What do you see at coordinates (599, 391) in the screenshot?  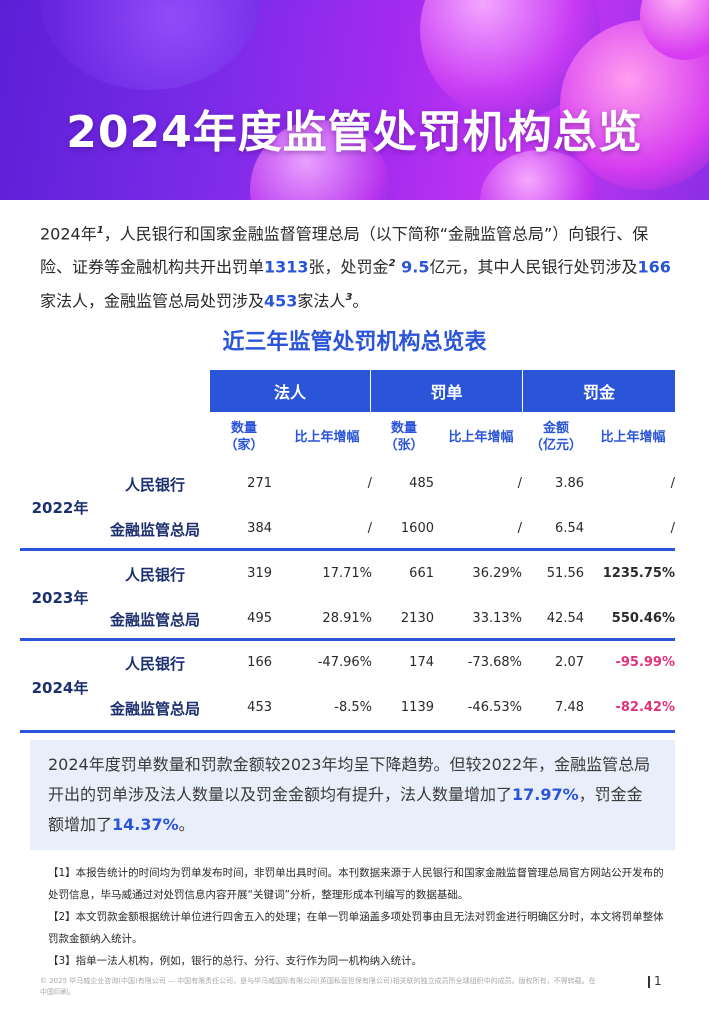 I see `group-header-fine: 罚金` at bounding box center [599, 391].